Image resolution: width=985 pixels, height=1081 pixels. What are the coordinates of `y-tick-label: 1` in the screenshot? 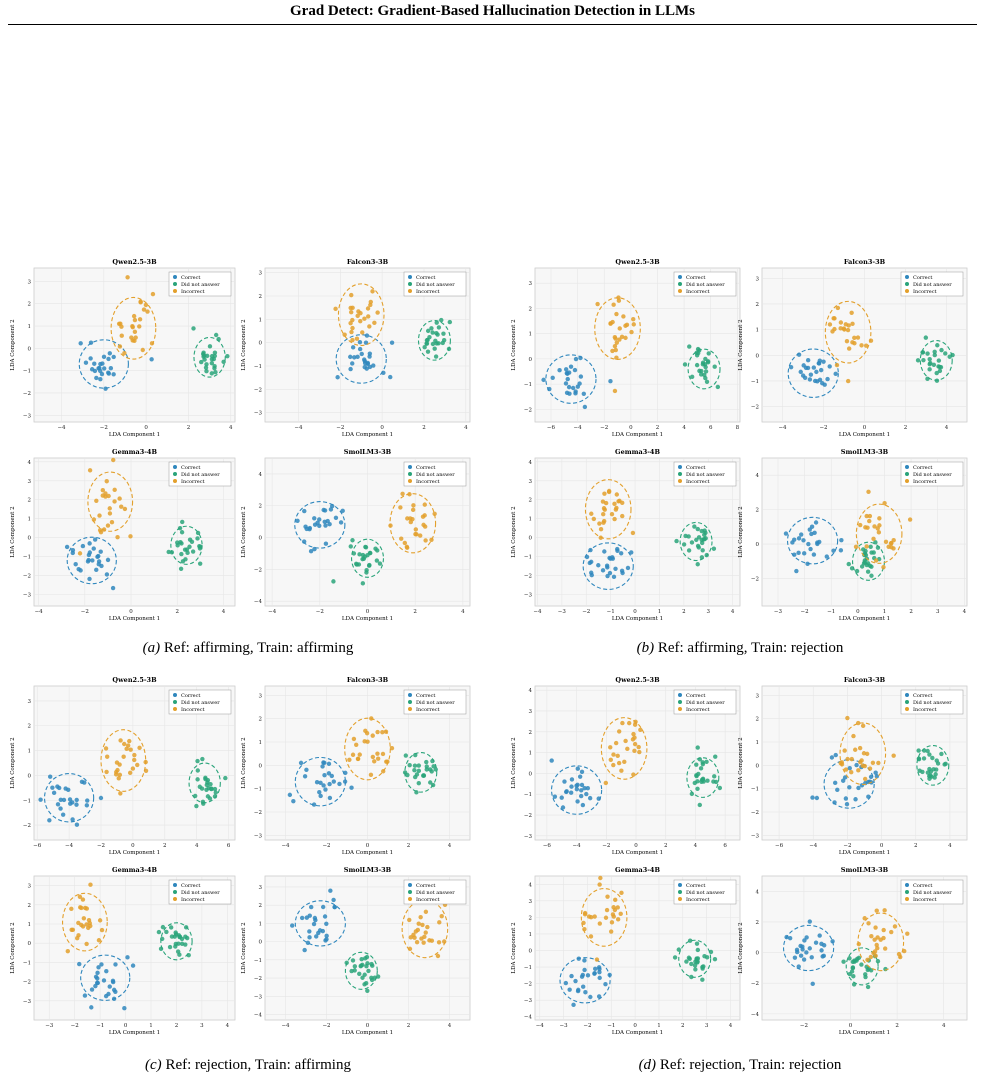 It's located at (531, 520).